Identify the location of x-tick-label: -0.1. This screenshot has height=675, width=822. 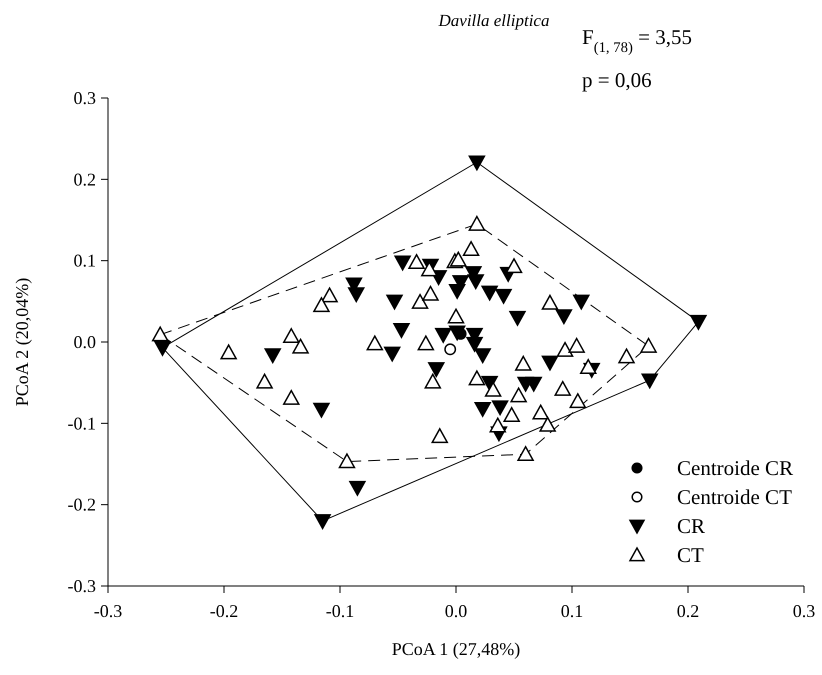
(340, 611).